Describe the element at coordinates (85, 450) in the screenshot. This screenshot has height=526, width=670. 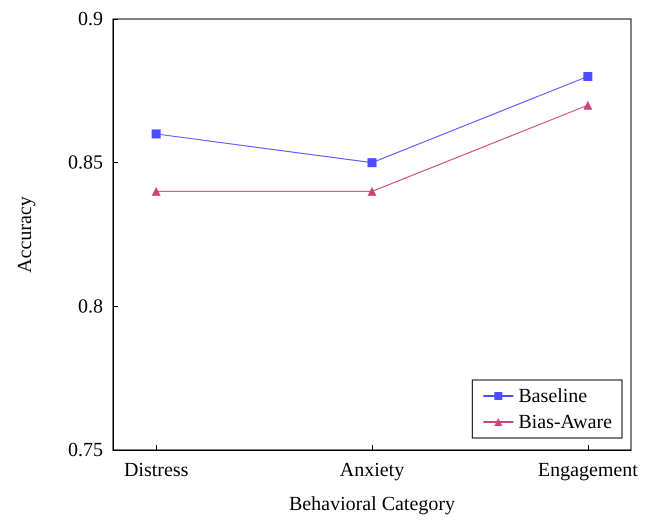
I see `y-tick-label: 0.75` at that location.